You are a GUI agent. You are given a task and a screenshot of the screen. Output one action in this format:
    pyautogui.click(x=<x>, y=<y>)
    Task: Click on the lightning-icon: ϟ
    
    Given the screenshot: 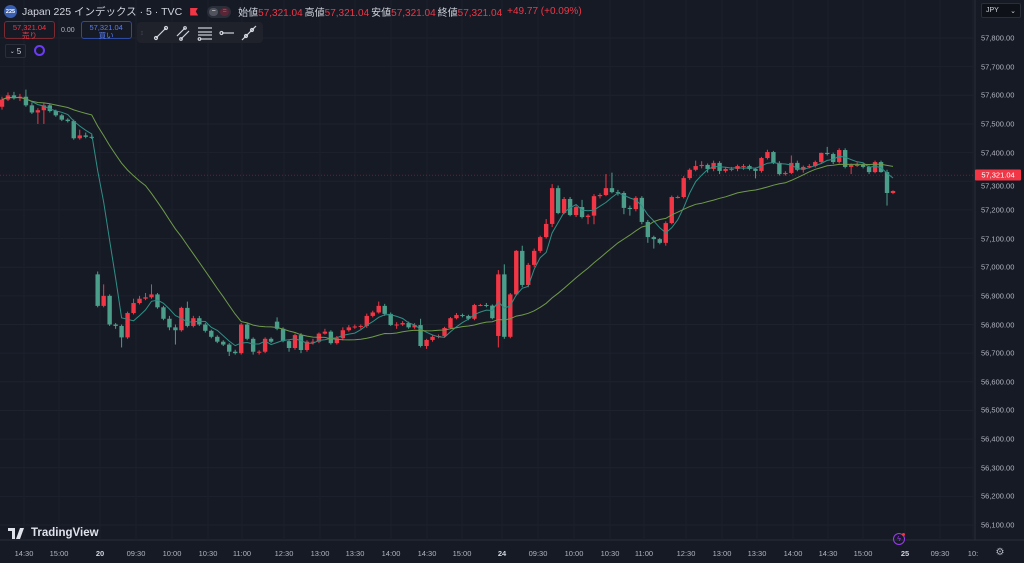 What is the action you would take?
    pyautogui.click(x=899, y=539)
    